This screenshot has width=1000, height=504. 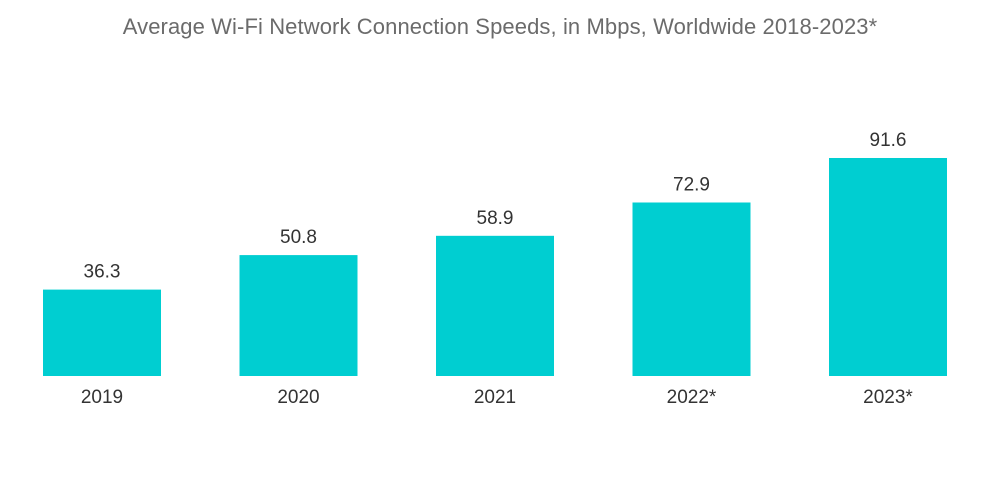 What do you see at coordinates (691, 184) in the screenshot?
I see `value-label-2022: 72.9` at bounding box center [691, 184].